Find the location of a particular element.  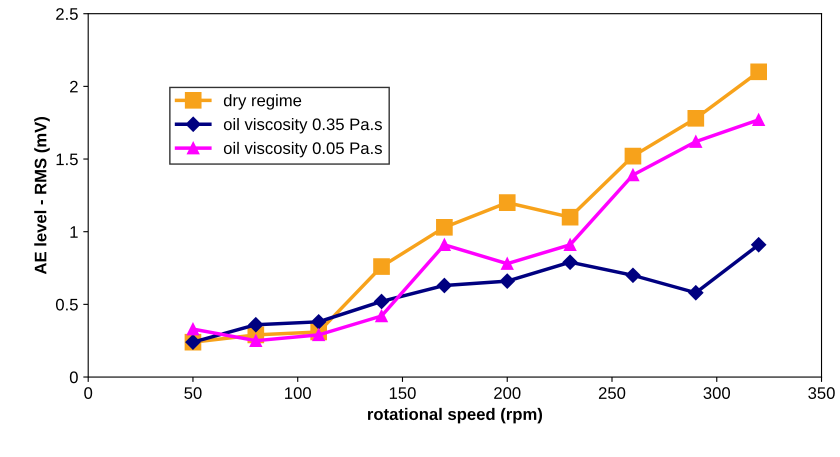

x-tick-label: 350 is located at coordinates (821, 393).